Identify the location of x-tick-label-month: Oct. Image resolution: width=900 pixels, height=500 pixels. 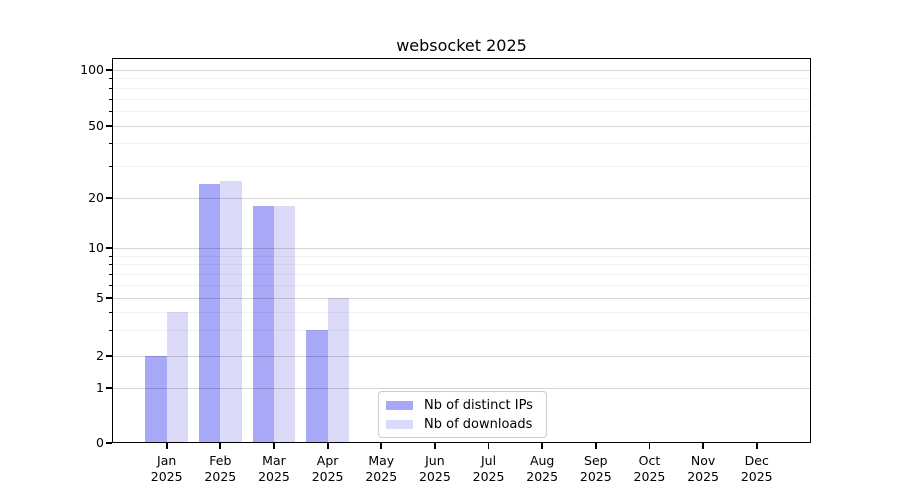
(649, 460).